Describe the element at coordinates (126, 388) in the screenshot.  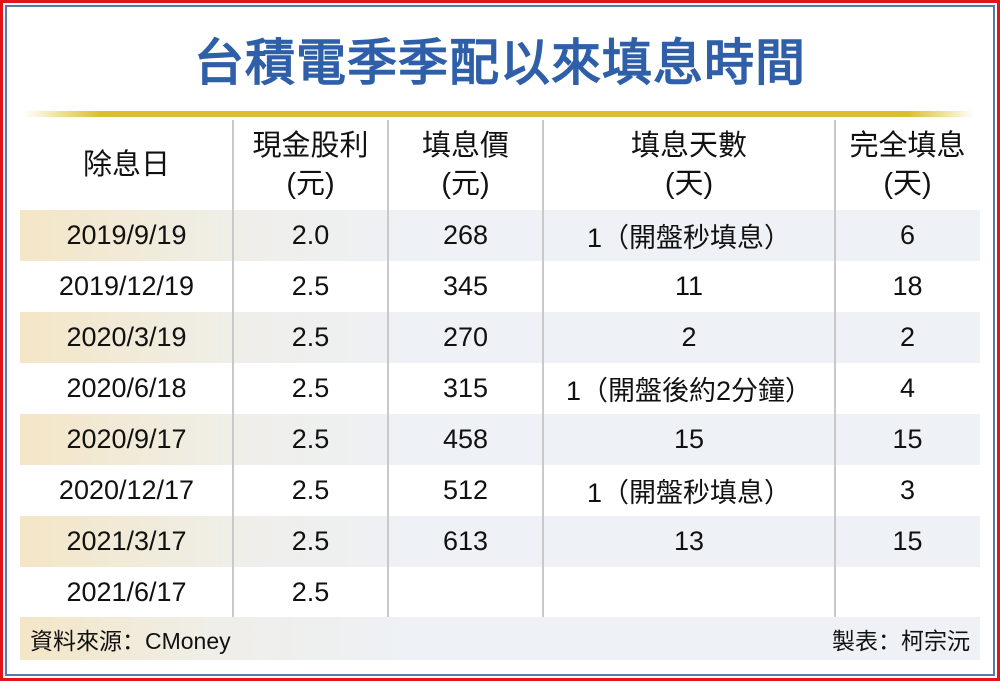
I see `cell-date: 2020/6/18` at that location.